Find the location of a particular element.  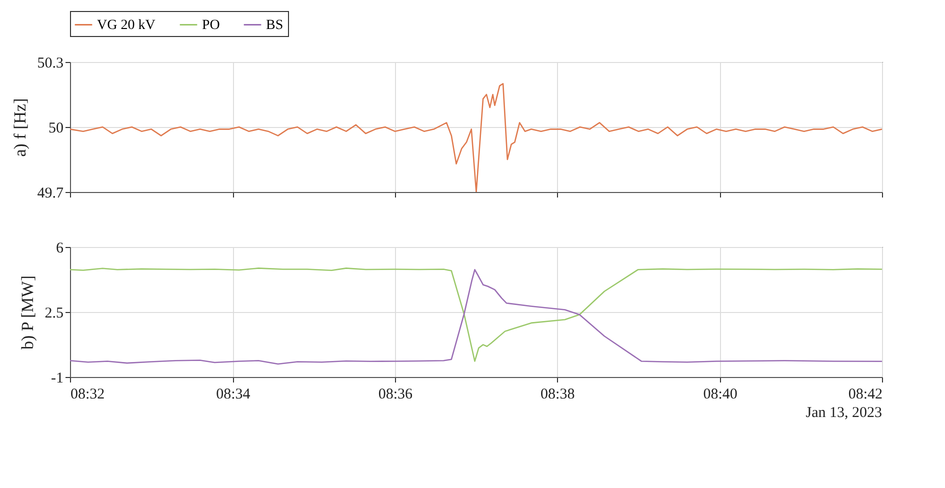

y-axis-title: a) f [Hz] is located at coordinates (20, 127).